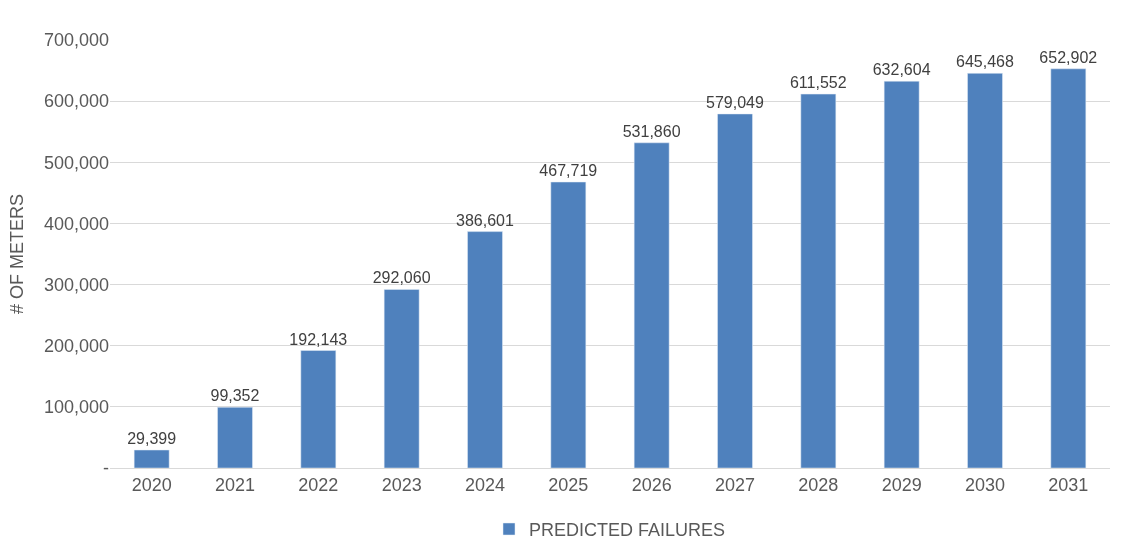 The width and height of the screenshot is (1130, 560). Describe the element at coordinates (1068, 484) in the screenshot. I see `x-tick-label: 2031` at that location.